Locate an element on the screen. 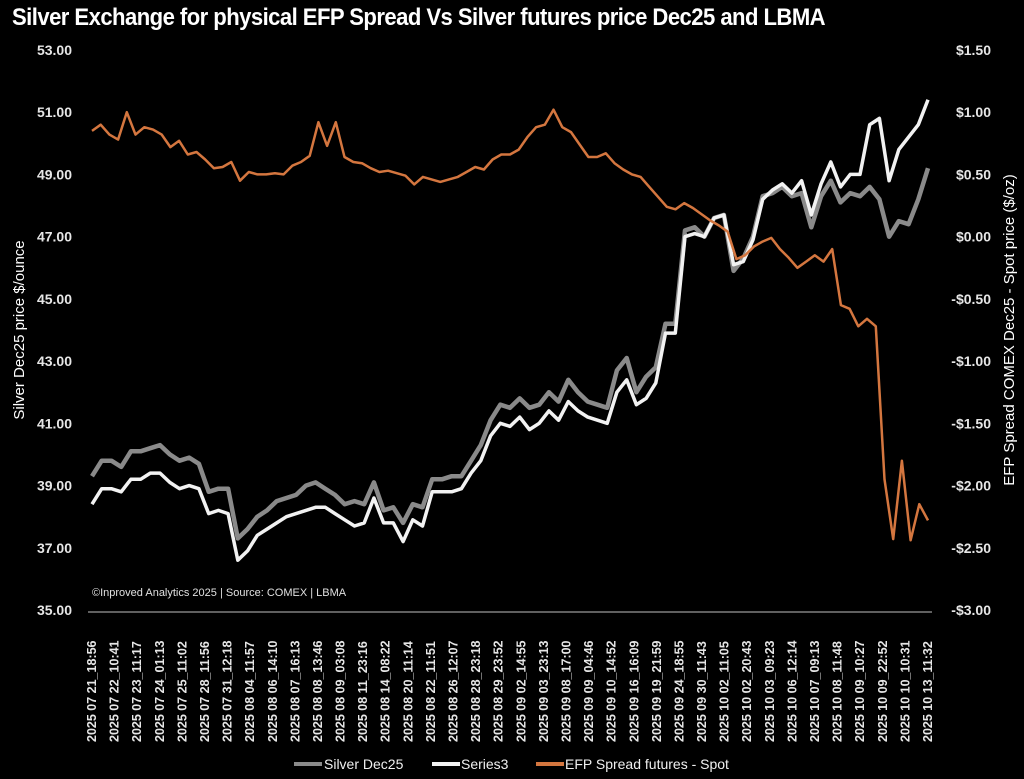 The height and width of the screenshot is (779, 1024). x-tick-label: 2025 10 02_20:43 is located at coordinates (747, 691).